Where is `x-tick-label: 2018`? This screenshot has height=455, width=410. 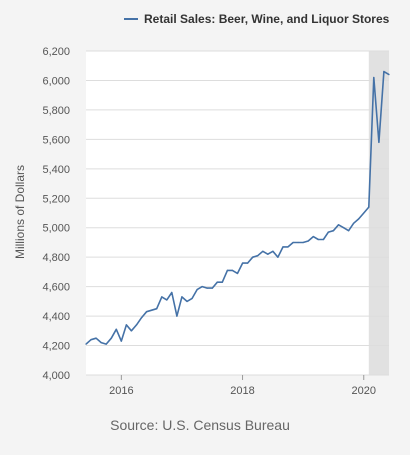 x-tick-label: 2018 is located at coordinates (242, 391).